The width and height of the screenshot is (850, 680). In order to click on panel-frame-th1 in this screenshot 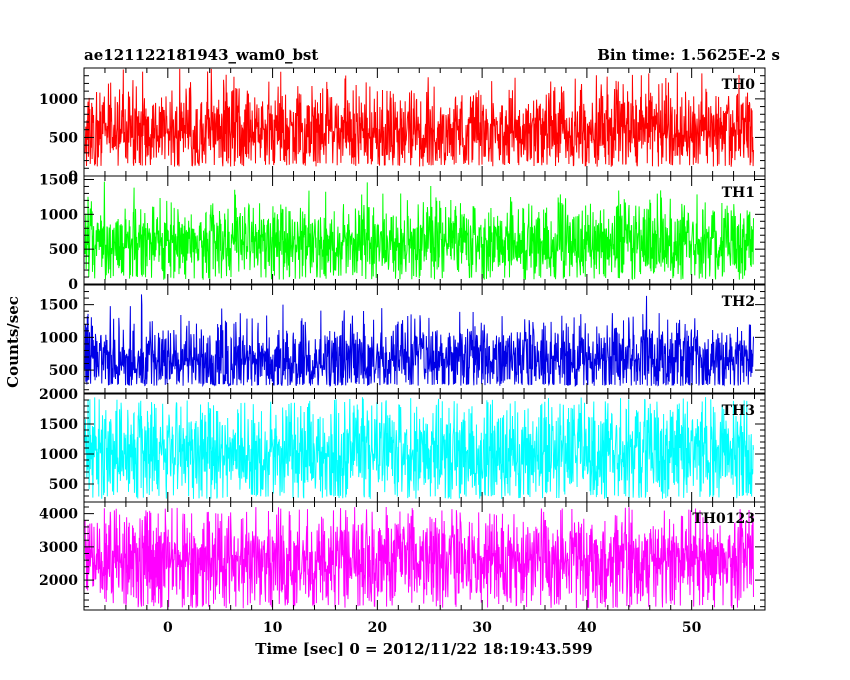, I will do `click(424, 230)`.